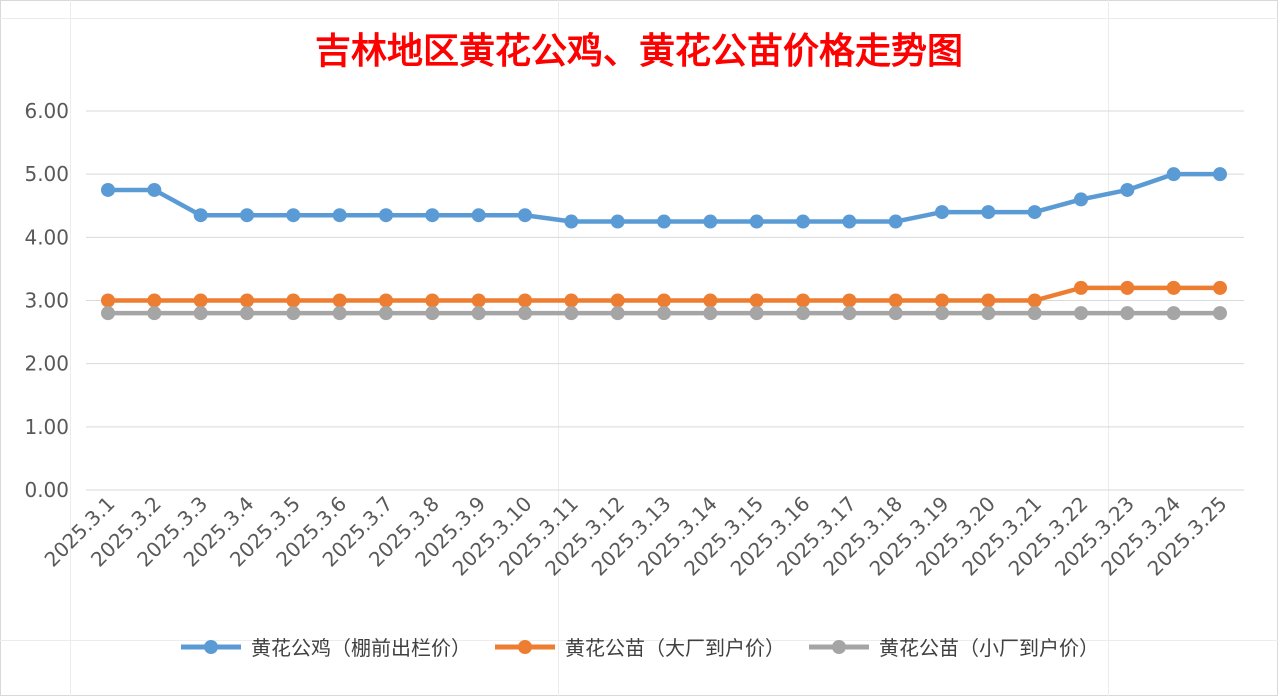  What do you see at coordinates (46, 364) in the screenshot?
I see `y-tick-label: 2.00` at bounding box center [46, 364].